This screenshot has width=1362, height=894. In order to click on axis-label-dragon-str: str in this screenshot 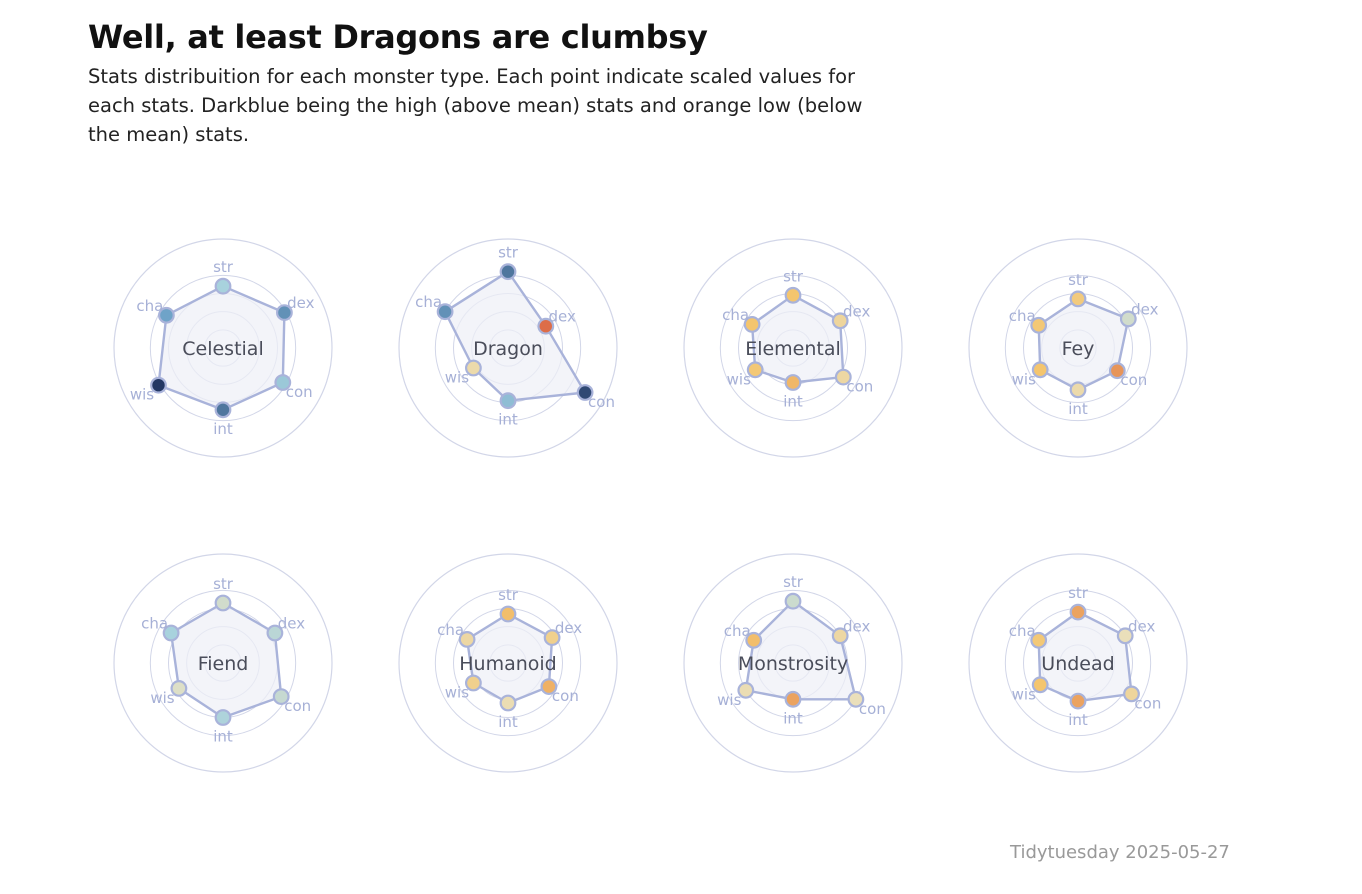, I will do `click(508, 253)`.